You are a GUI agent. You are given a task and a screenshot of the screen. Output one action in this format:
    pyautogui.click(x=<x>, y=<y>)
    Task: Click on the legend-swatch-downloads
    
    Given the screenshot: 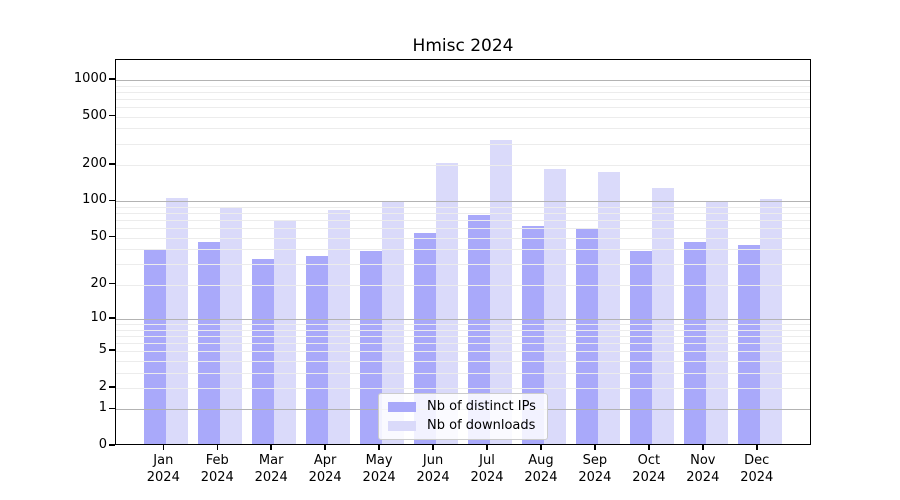 What is the action you would take?
    pyautogui.click(x=402, y=425)
    